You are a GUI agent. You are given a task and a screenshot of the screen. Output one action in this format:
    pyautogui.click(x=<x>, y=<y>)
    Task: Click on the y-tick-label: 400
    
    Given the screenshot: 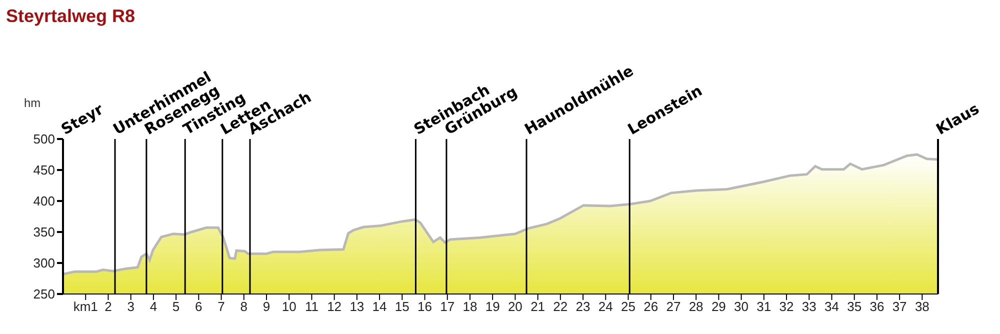 What is the action you would take?
    pyautogui.click(x=44, y=201)
    